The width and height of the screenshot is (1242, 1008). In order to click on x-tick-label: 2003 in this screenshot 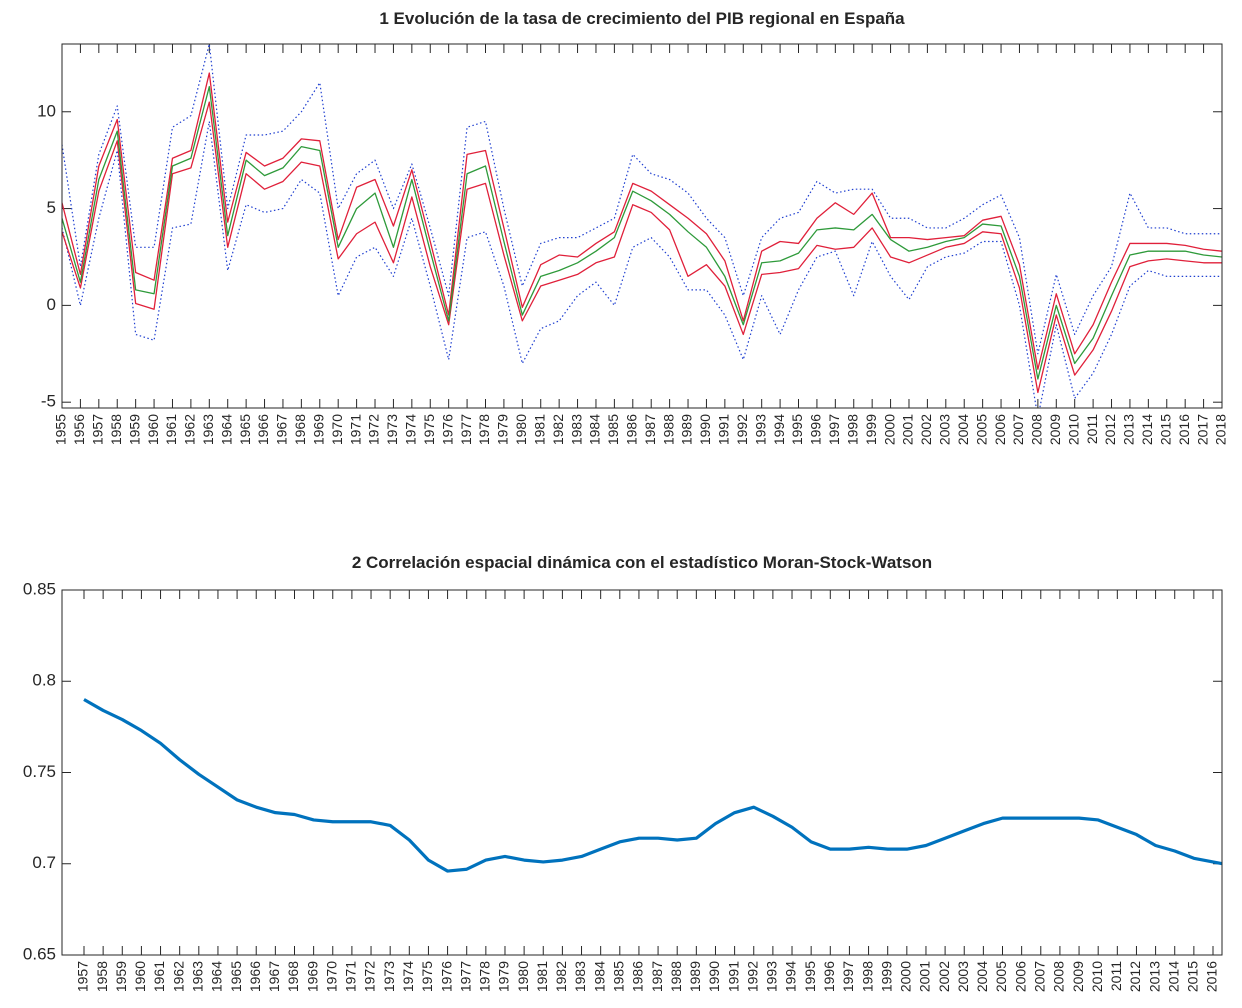, I will do `click(945, 429)`.